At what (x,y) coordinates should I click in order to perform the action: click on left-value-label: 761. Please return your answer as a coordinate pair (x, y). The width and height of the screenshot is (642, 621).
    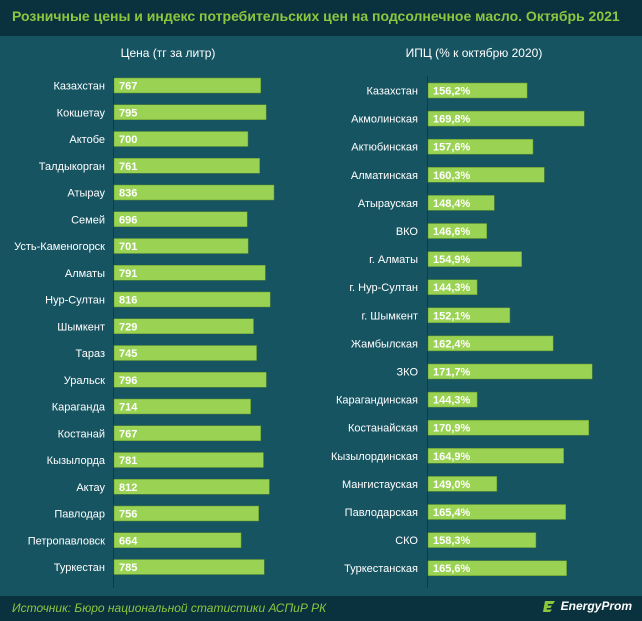
    Looking at the image, I should click on (128, 167).